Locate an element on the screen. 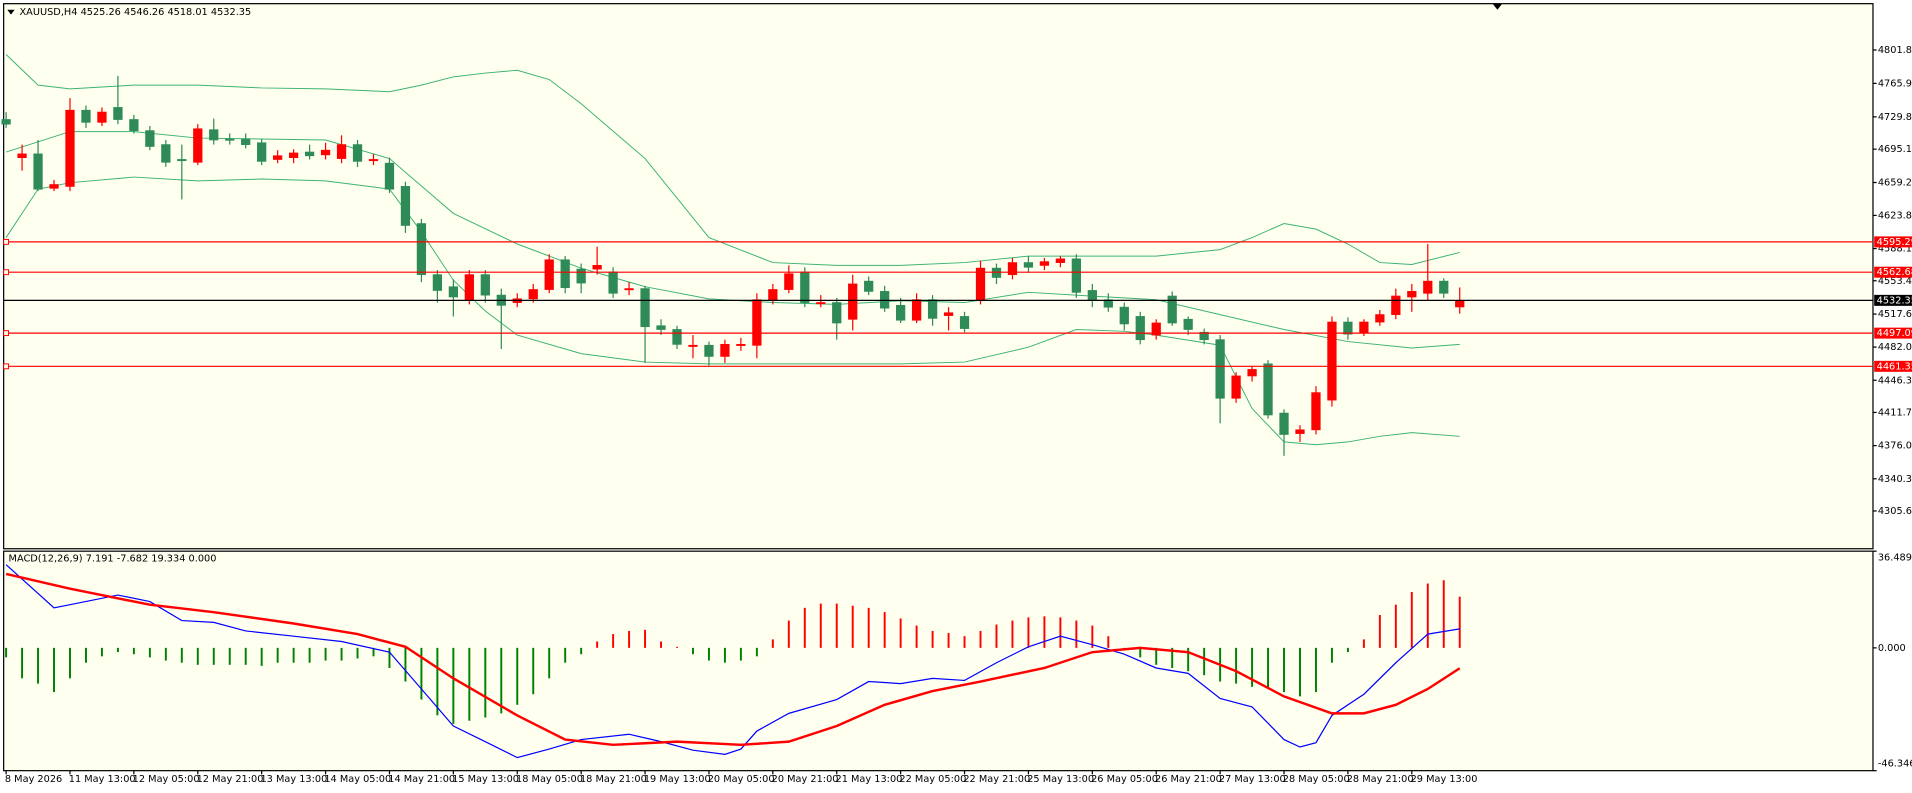  level-label: 4595.29 is located at coordinates (1894, 242).